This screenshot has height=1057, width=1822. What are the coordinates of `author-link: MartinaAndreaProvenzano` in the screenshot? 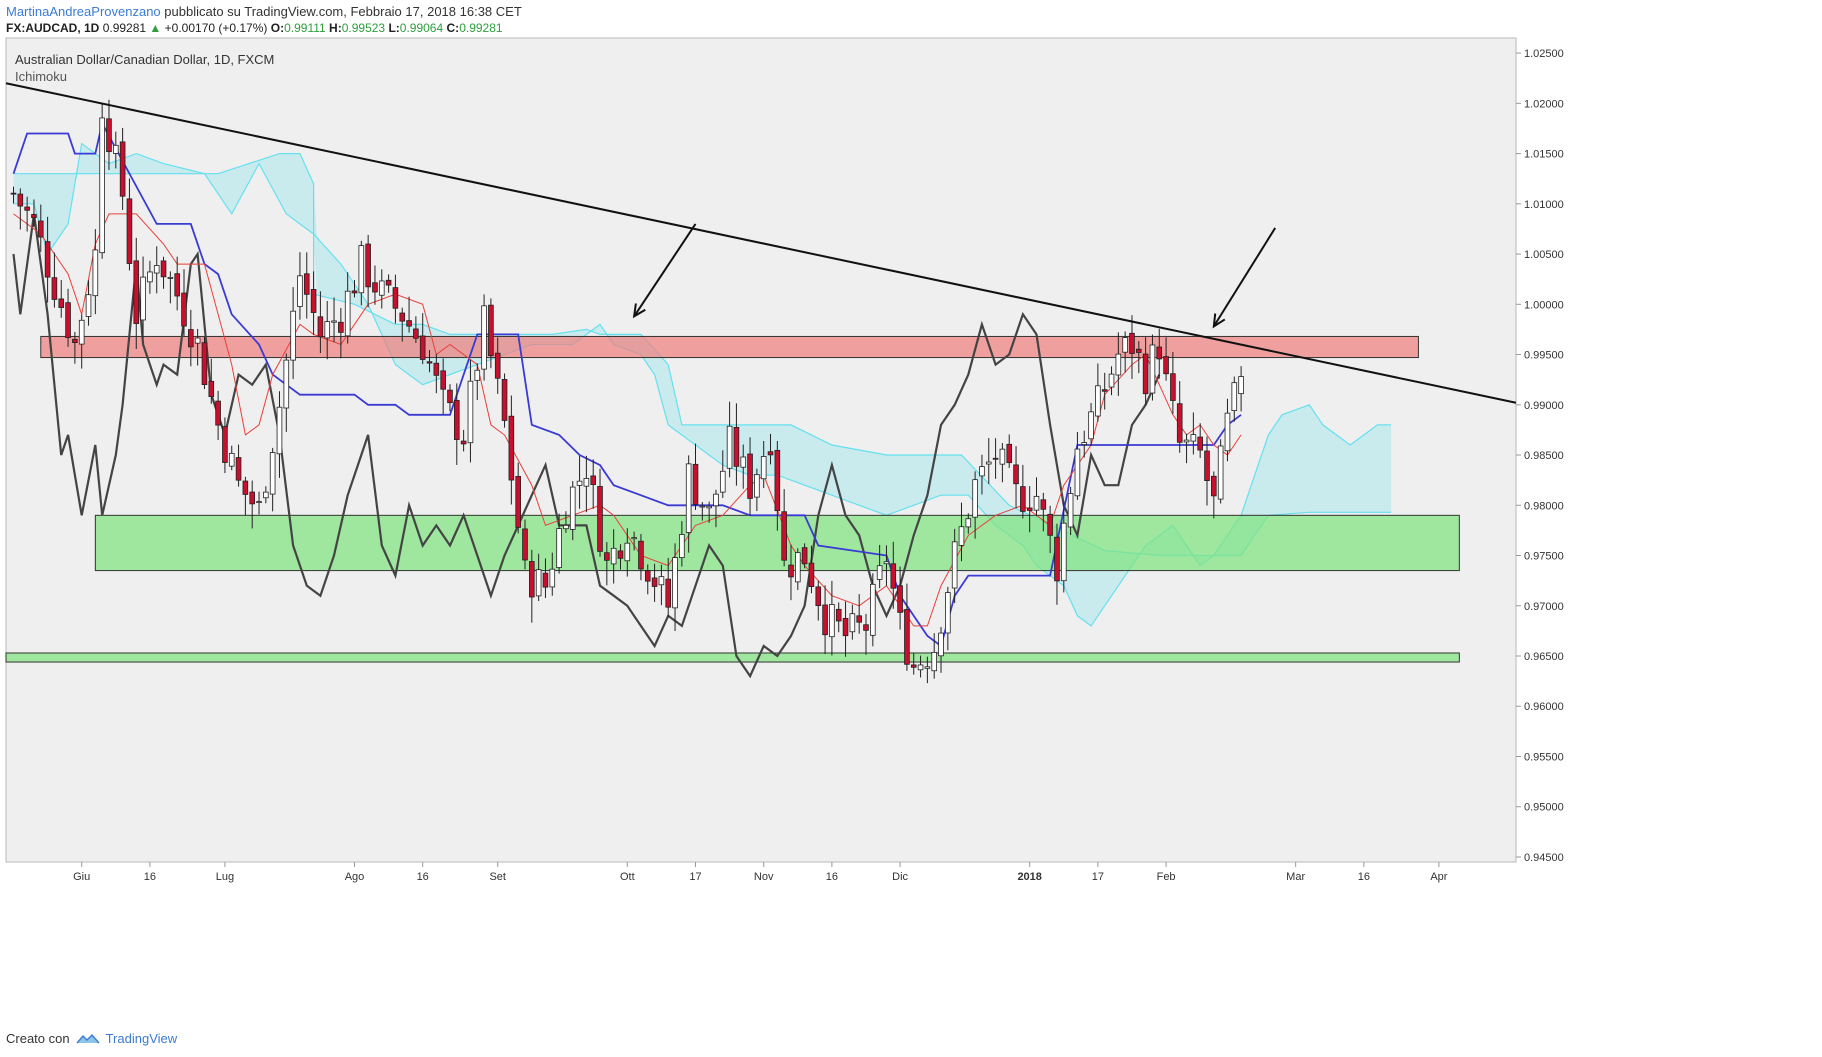 It's located at (83, 11).